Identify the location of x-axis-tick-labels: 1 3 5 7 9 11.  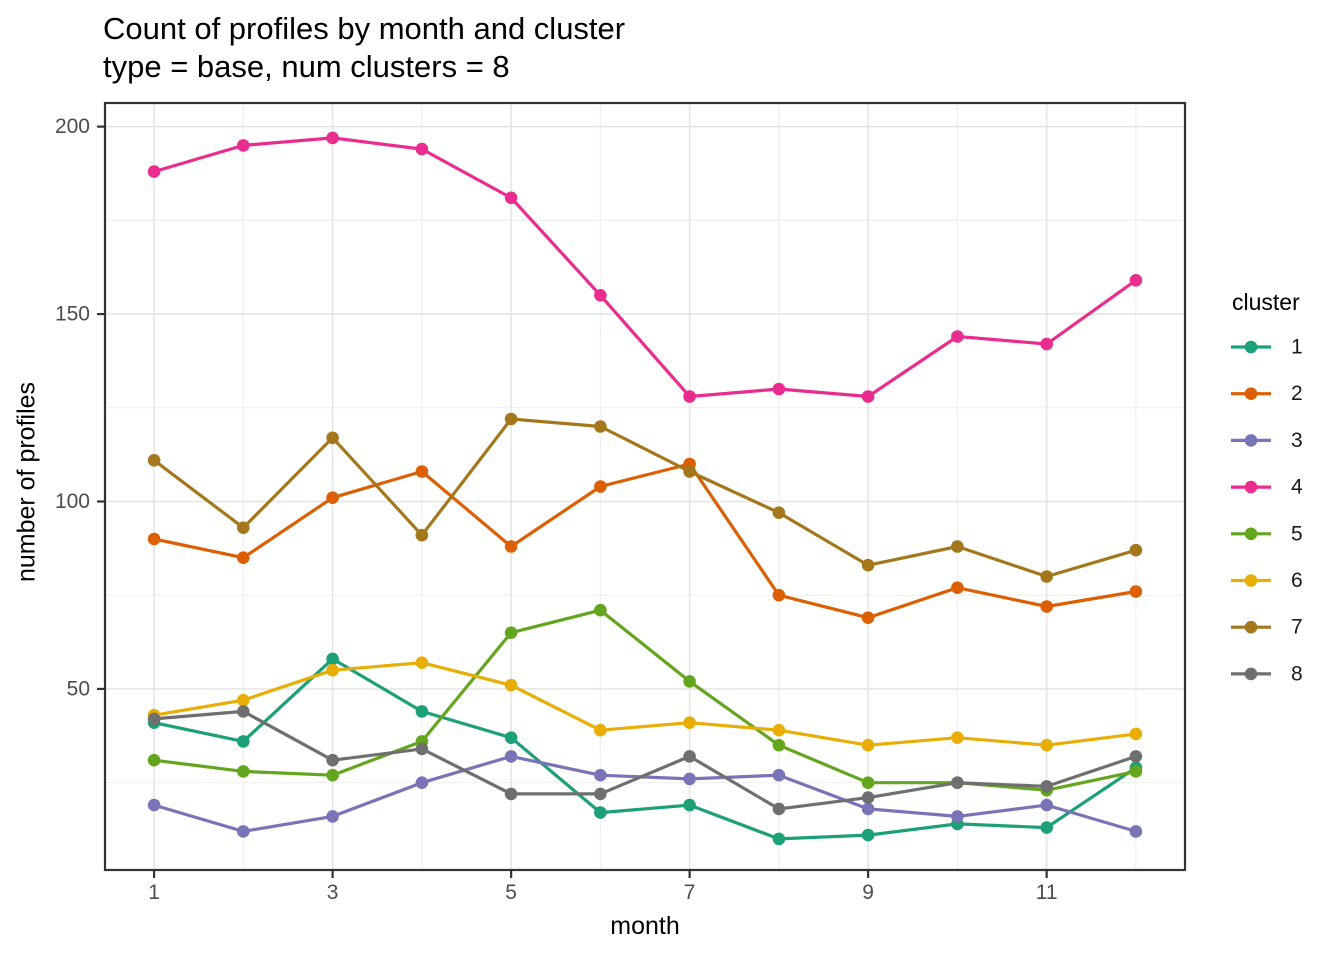
(602, 892).